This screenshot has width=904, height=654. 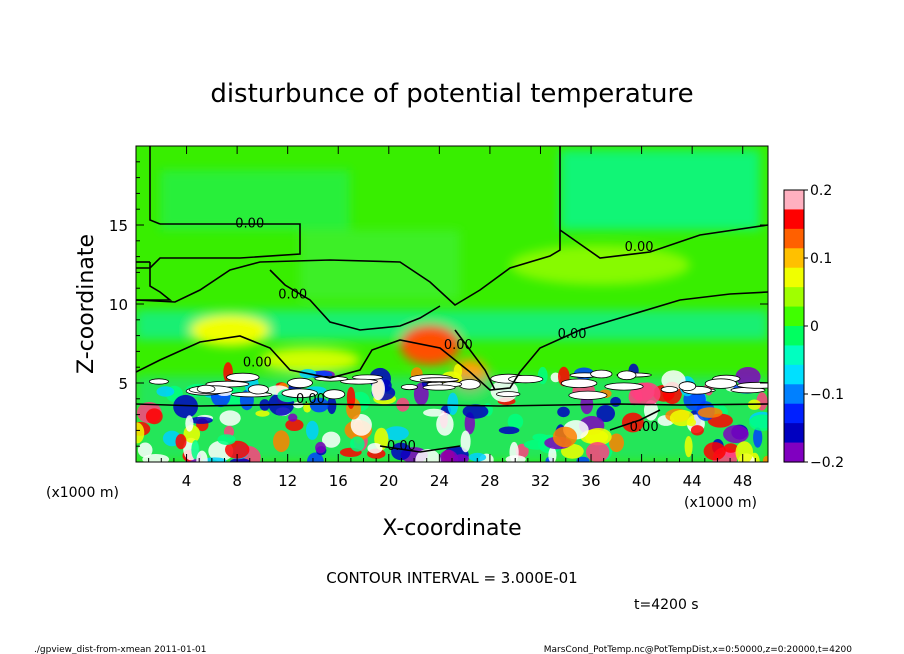 I want to click on colorbar-tick-label: −0.2, so click(x=827, y=463).